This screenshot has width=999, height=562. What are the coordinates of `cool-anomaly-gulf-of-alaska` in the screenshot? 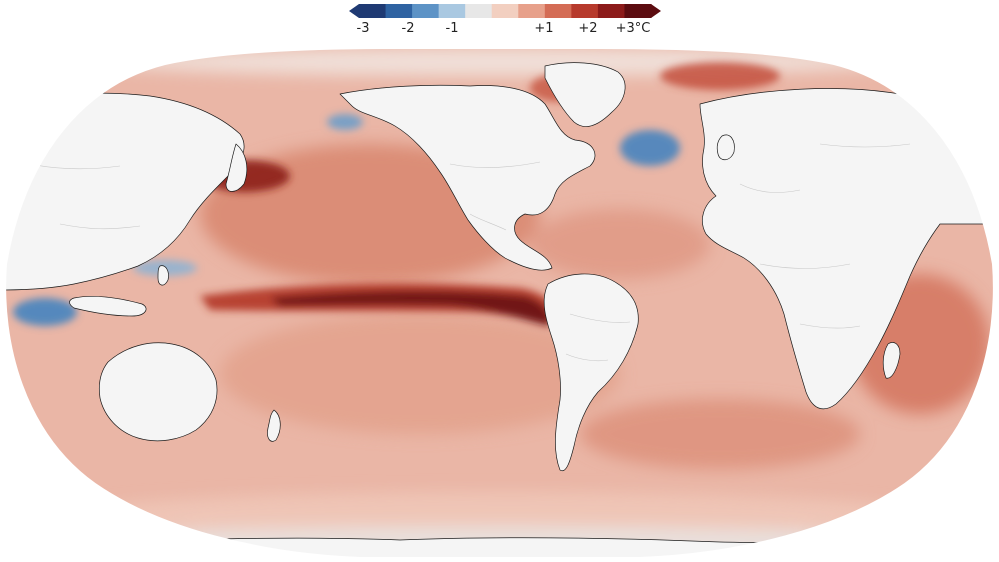 It's located at (345, 122).